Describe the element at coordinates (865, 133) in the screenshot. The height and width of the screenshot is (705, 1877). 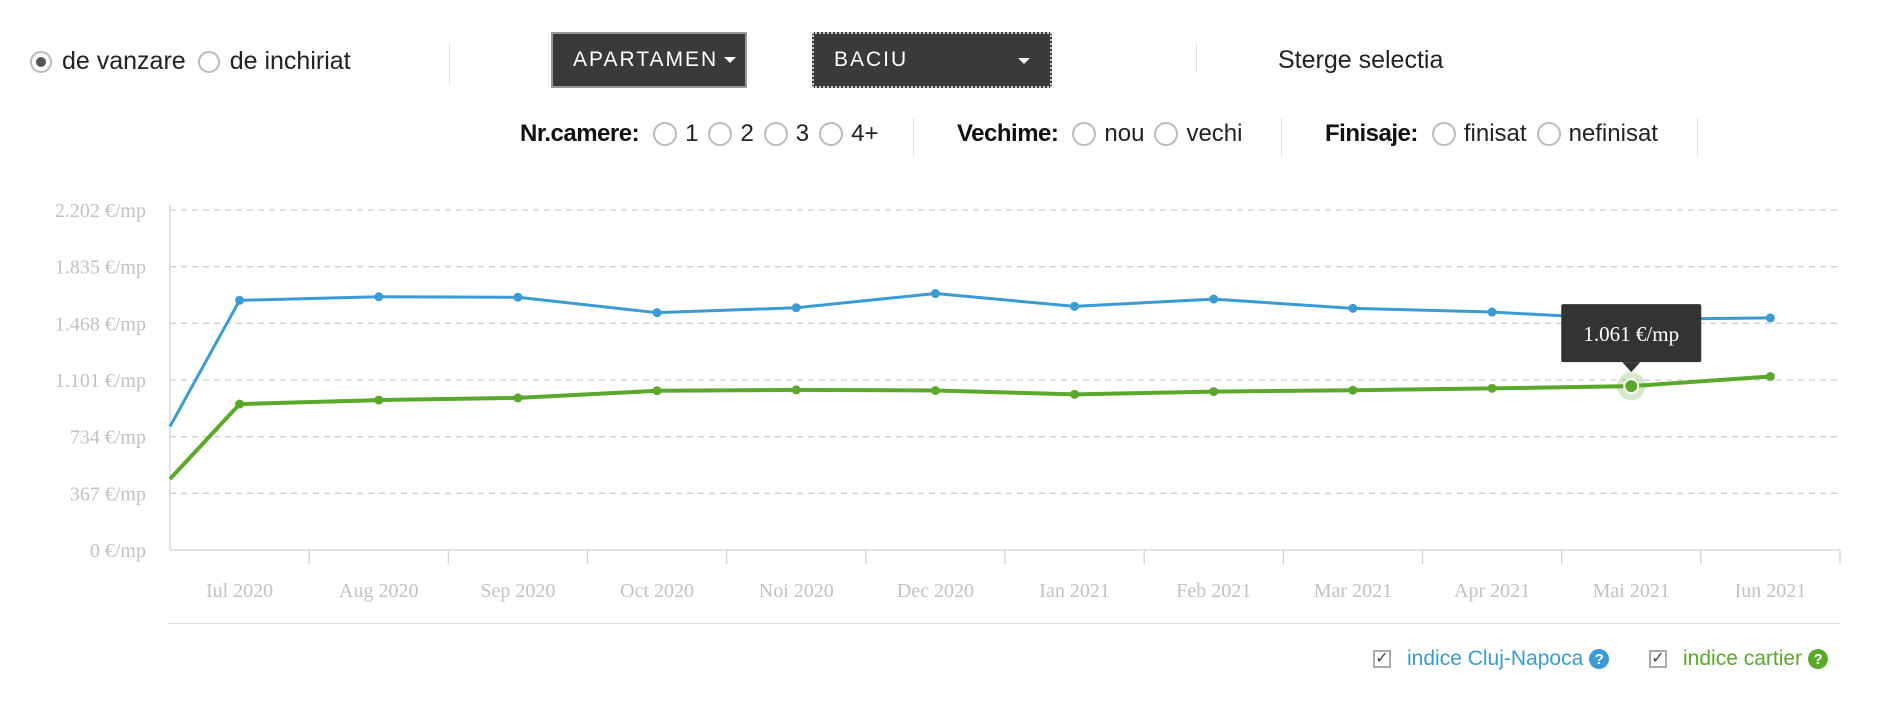
I see `option-label: 4+` at that location.